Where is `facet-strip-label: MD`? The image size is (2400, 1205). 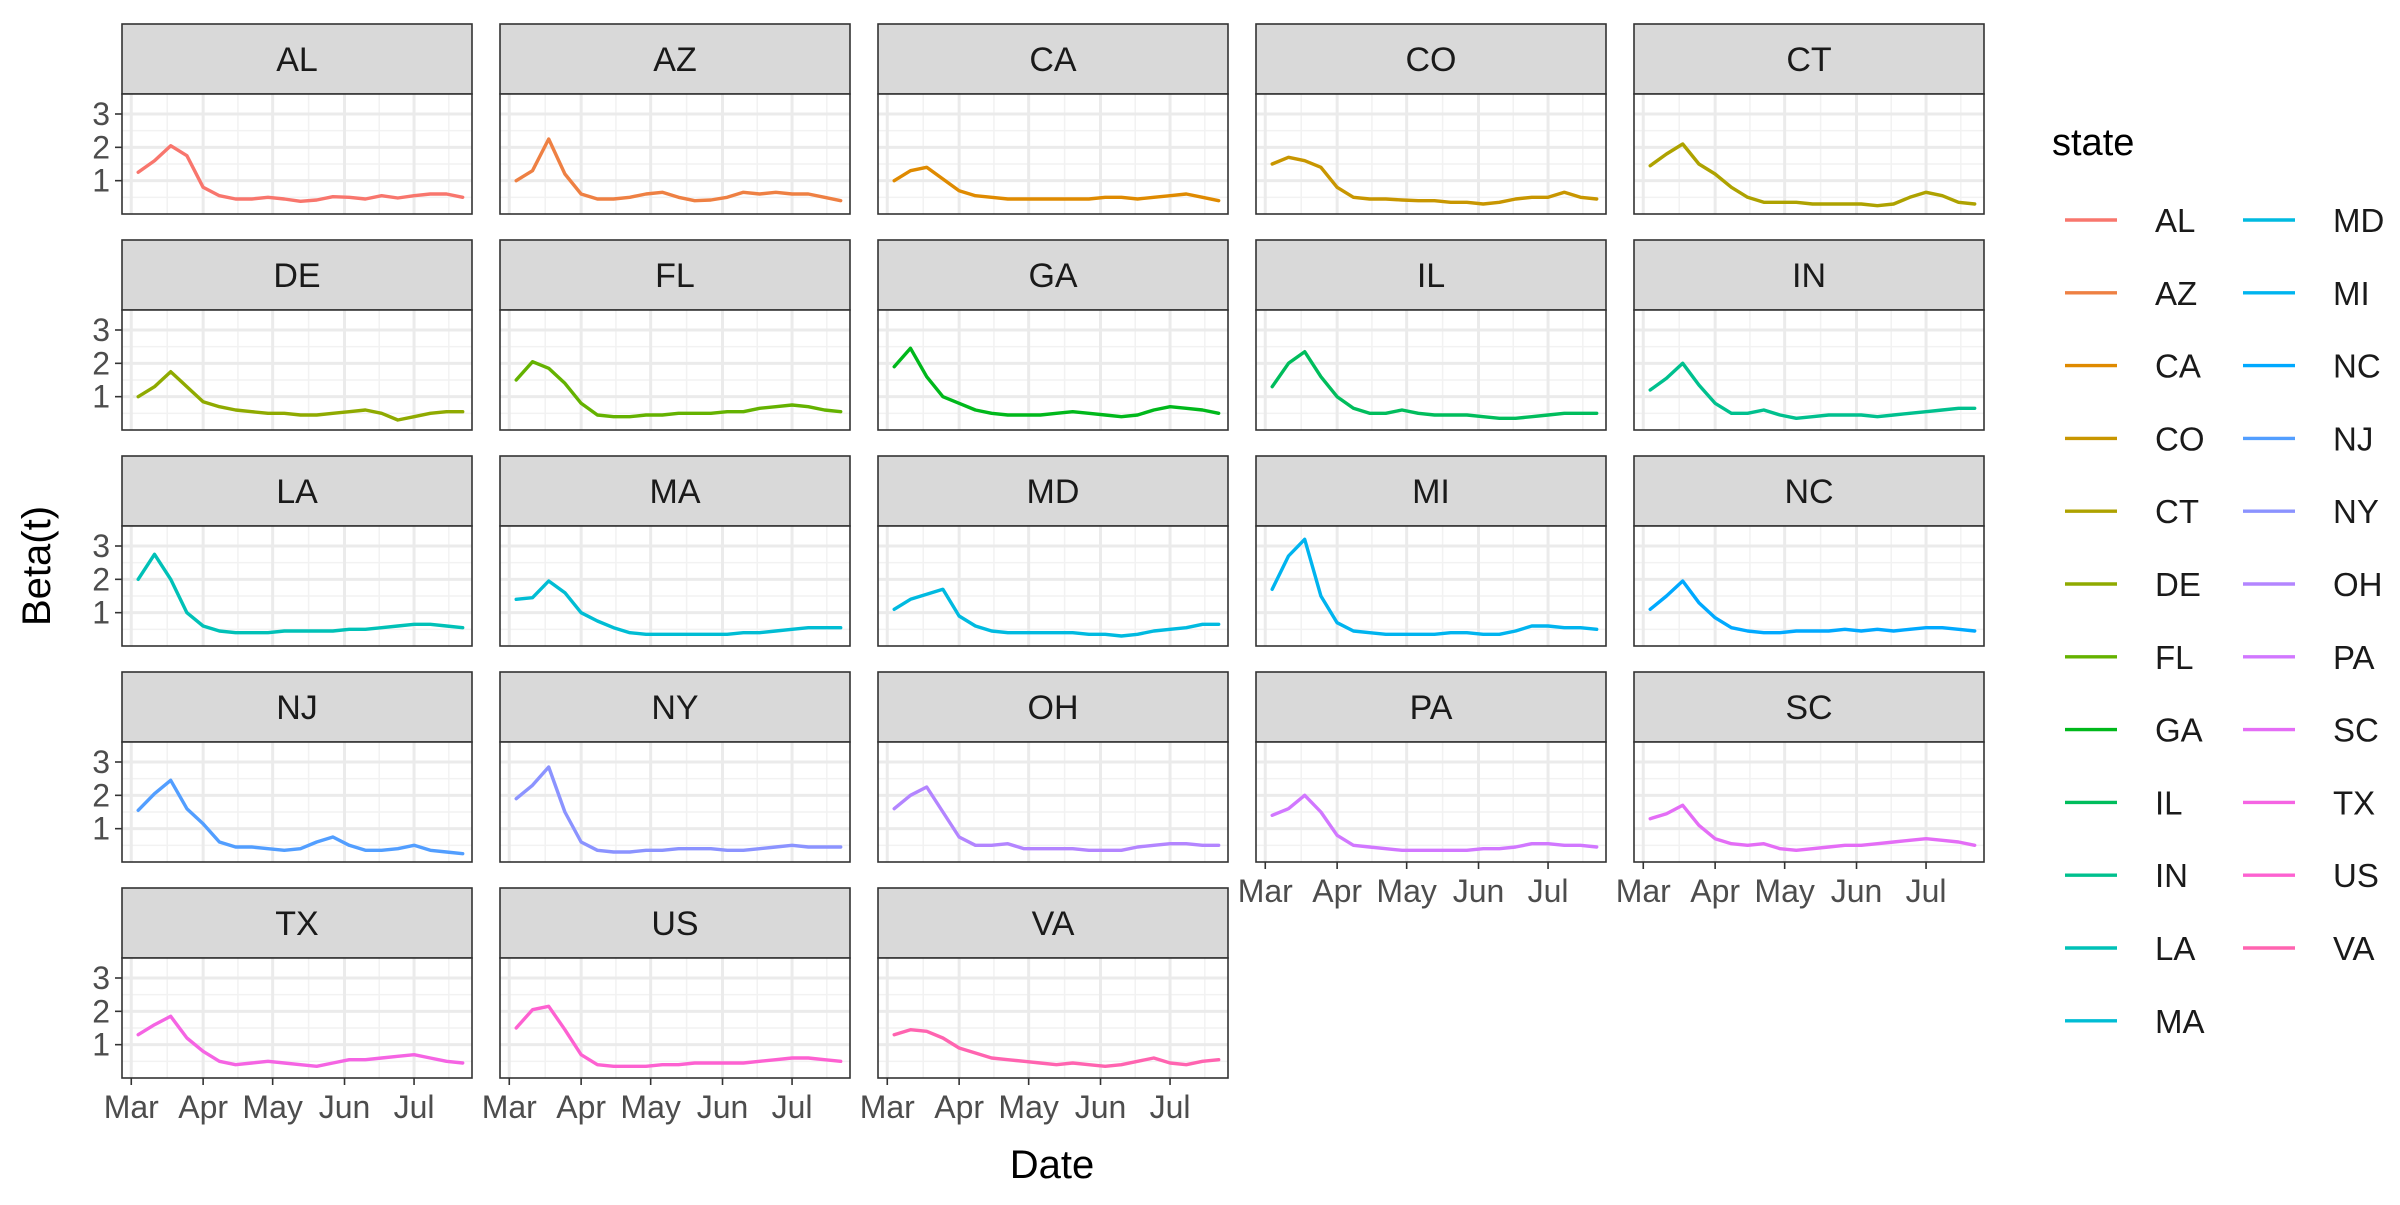 facet-strip-label: MD is located at coordinates (1053, 492).